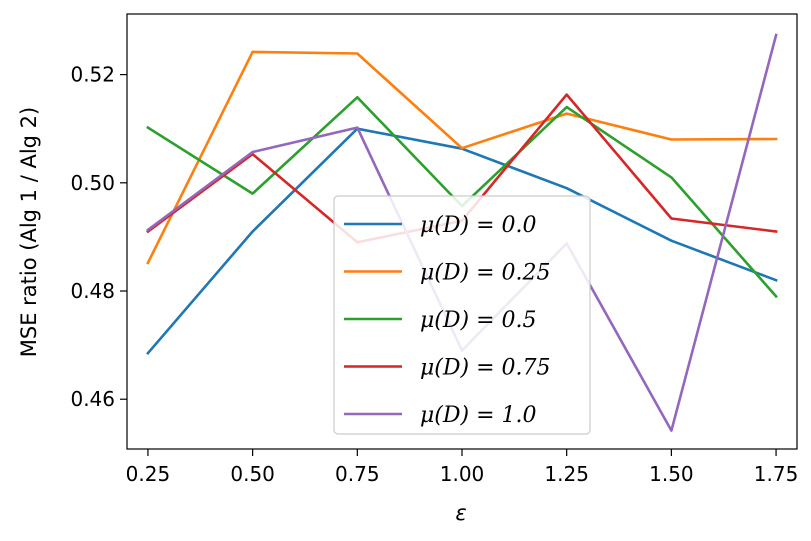 The width and height of the screenshot is (811, 541). What do you see at coordinates (29, 232) in the screenshot?
I see `y-axis-label: MSE ratio (Alg 1 / Alg 2)` at bounding box center [29, 232].